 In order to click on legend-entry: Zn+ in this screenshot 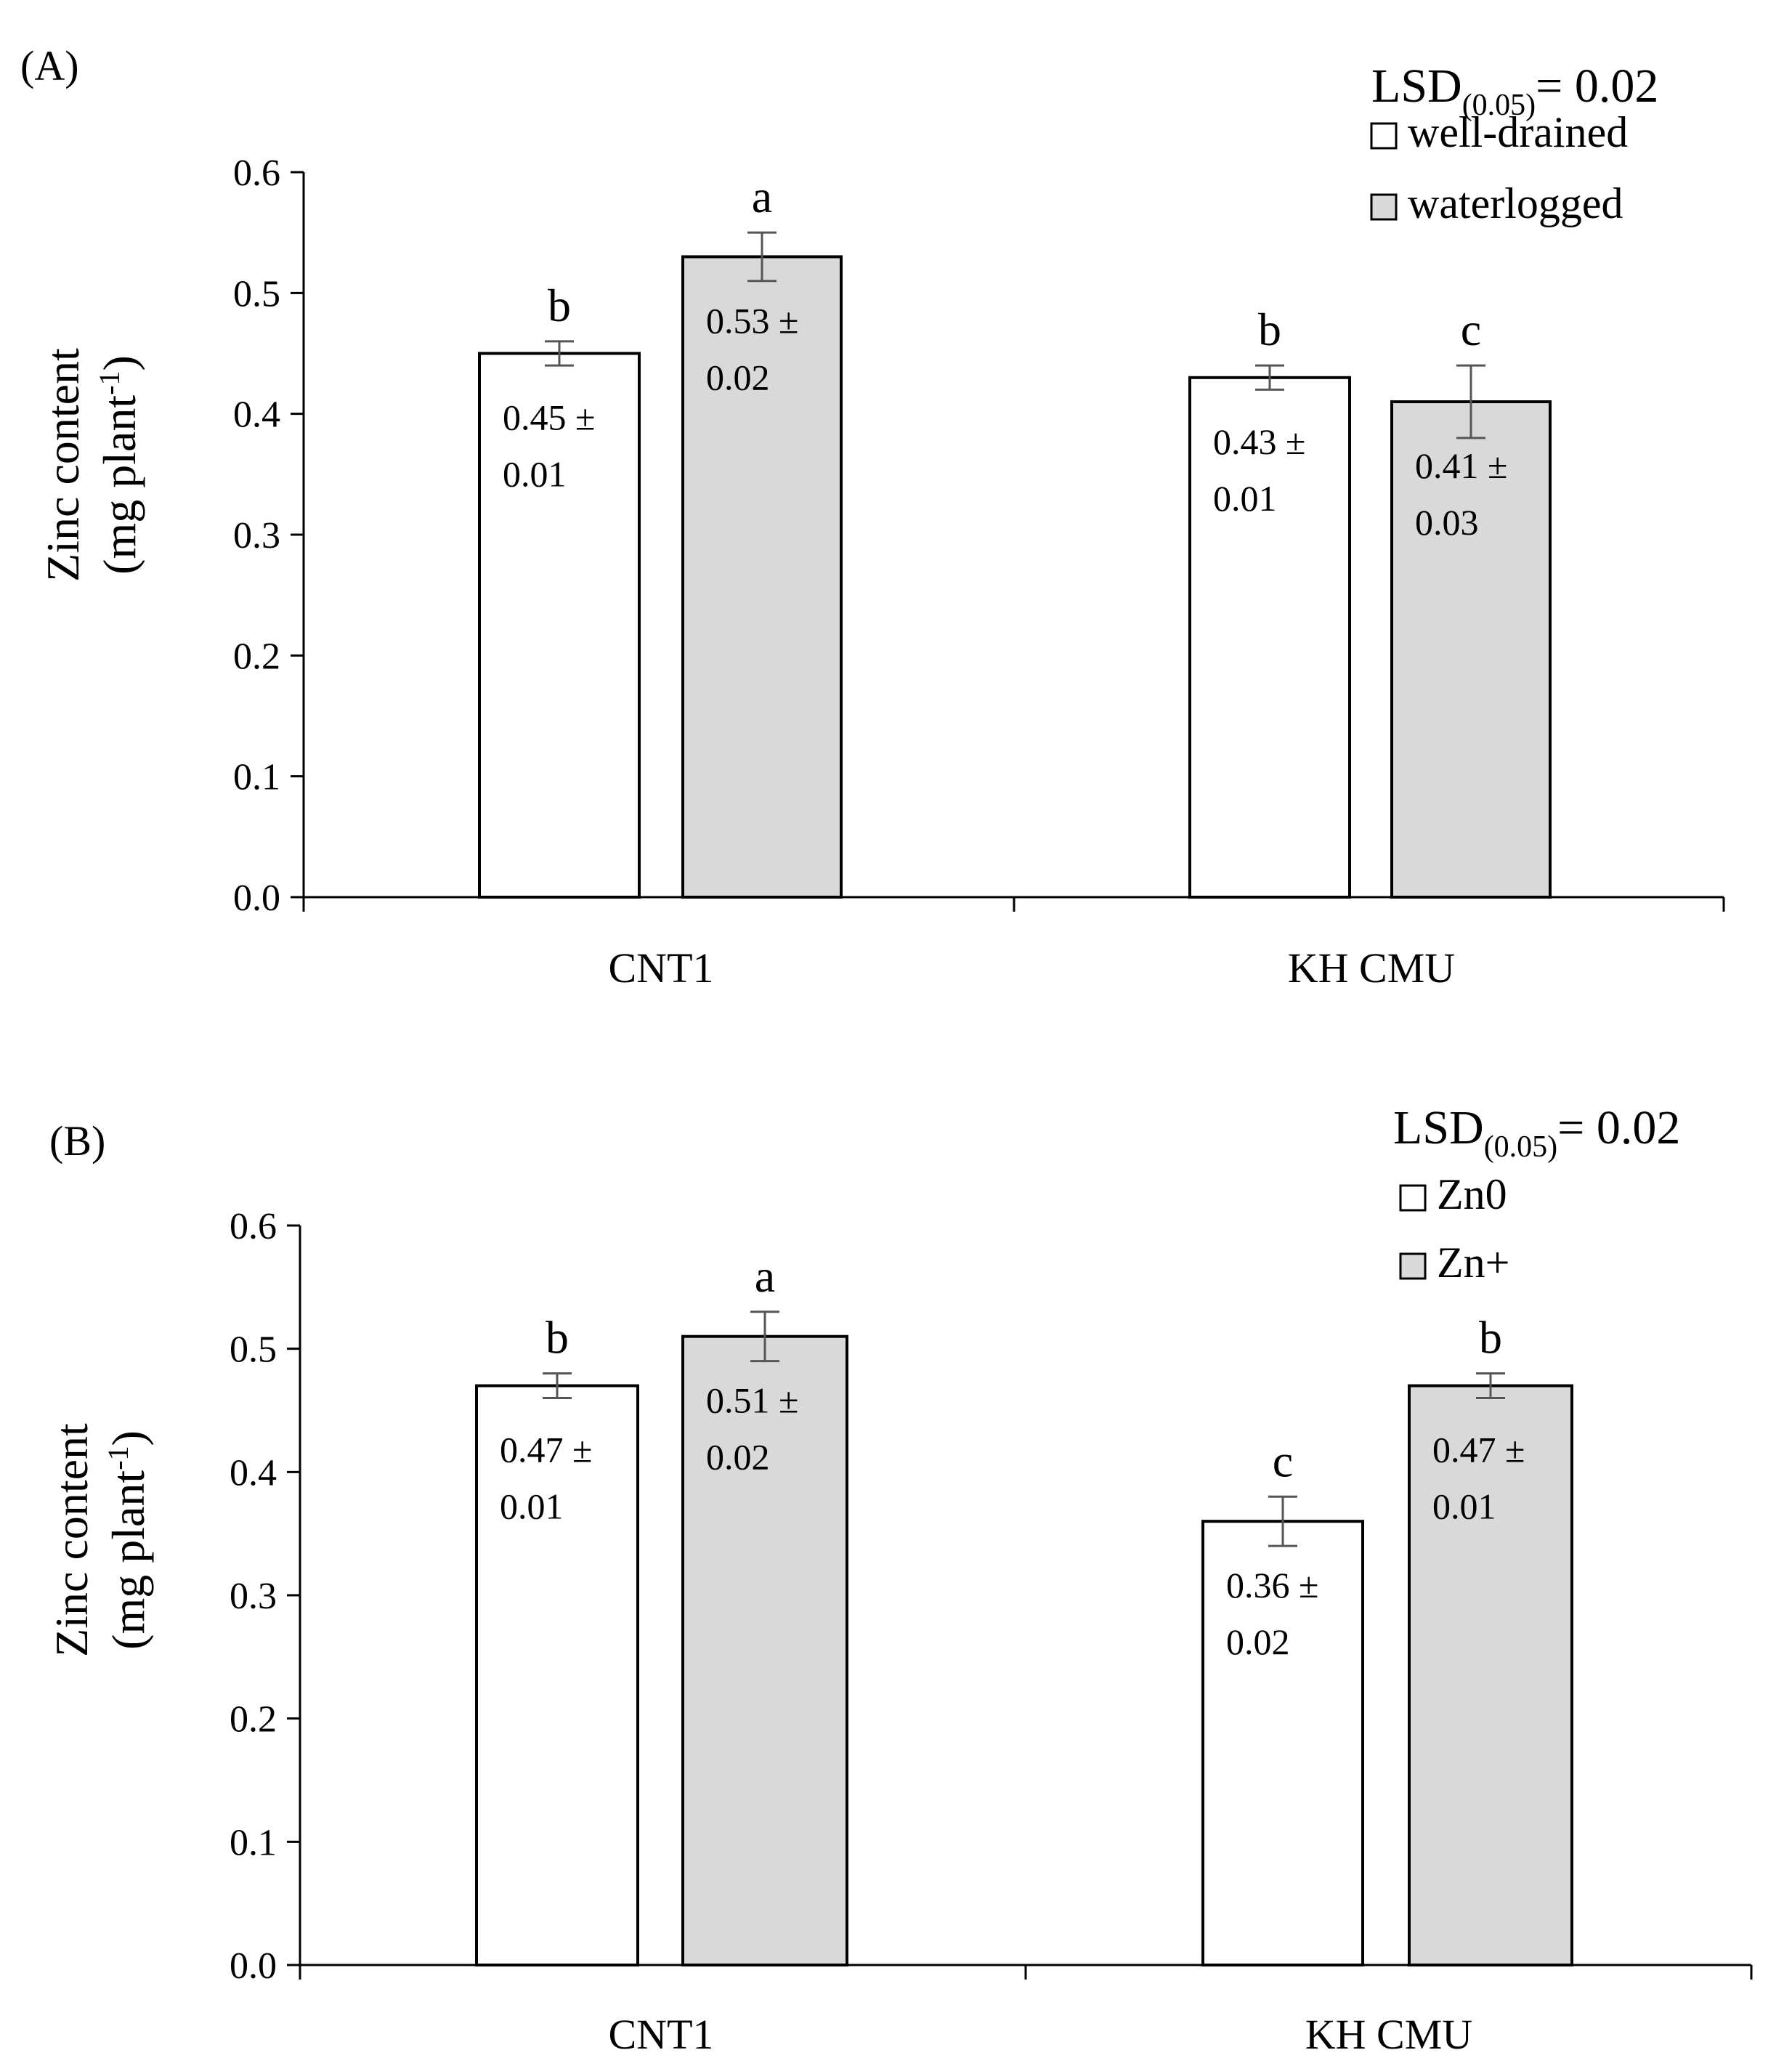, I will do `click(1473, 1263)`.